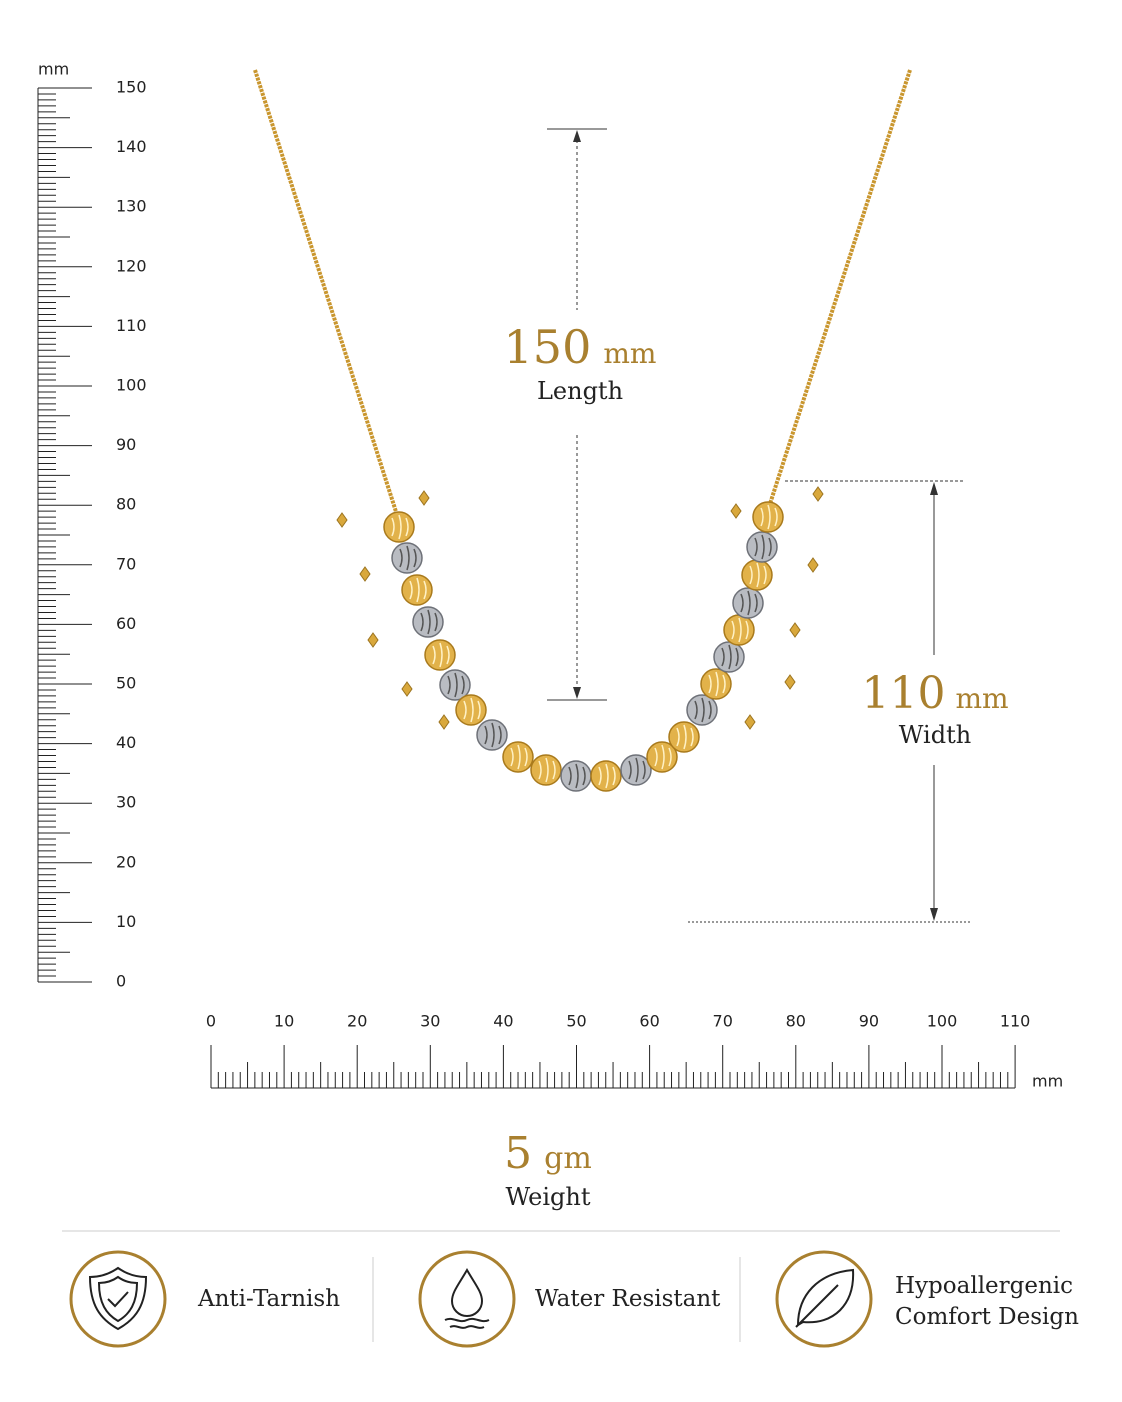  Describe the element at coordinates (471, 1299) in the screenshot. I see `feature-icons` at that location.